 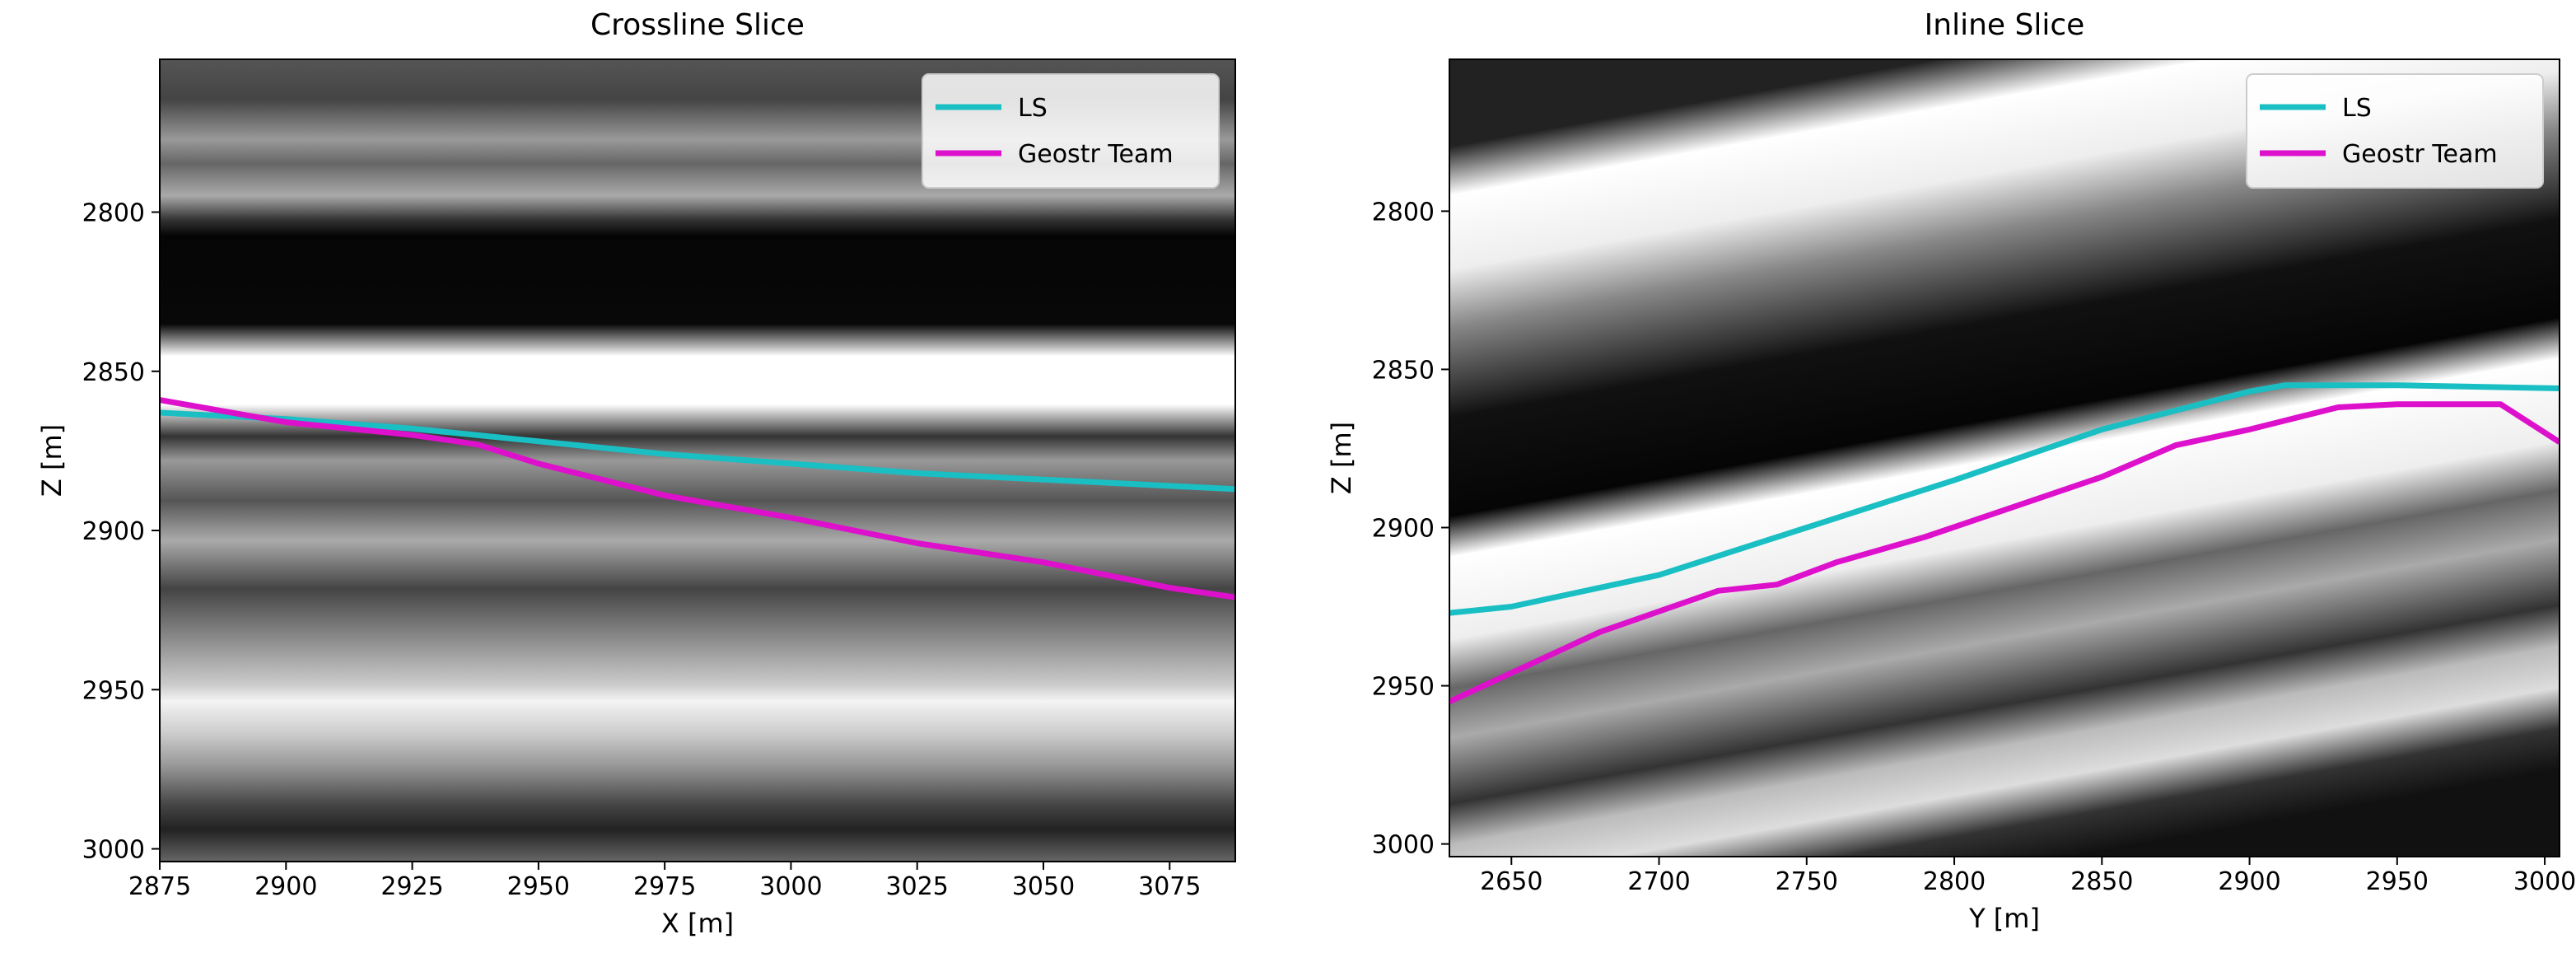 What do you see at coordinates (1658, 881) in the screenshot?
I see `x-tick-label: 2700` at bounding box center [1658, 881].